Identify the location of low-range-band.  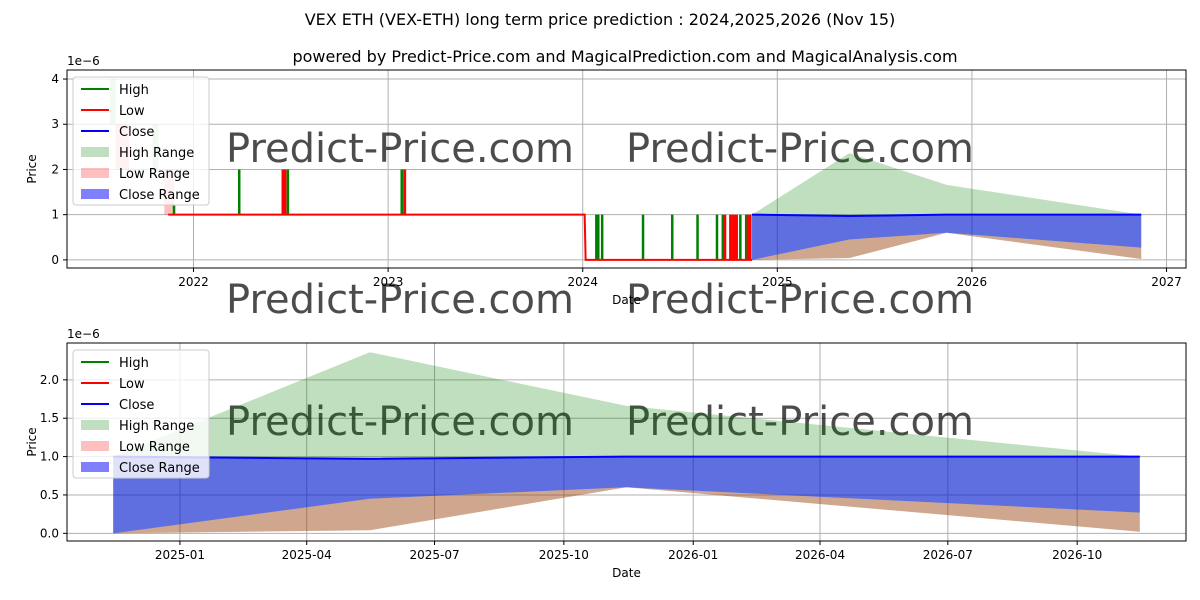
(947, 246).